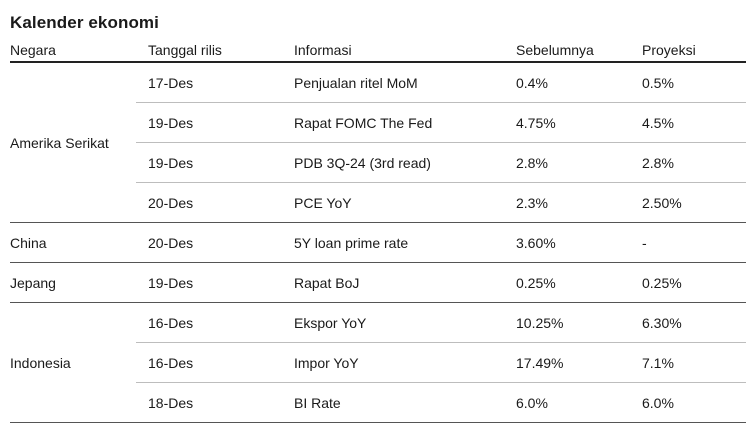 The width and height of the screenshot is (756, 441). What do you see at coordinates (73, 142) in the screenshot?
I see `country-cell: Amerika Serikat` at bounding box center [73, 142].